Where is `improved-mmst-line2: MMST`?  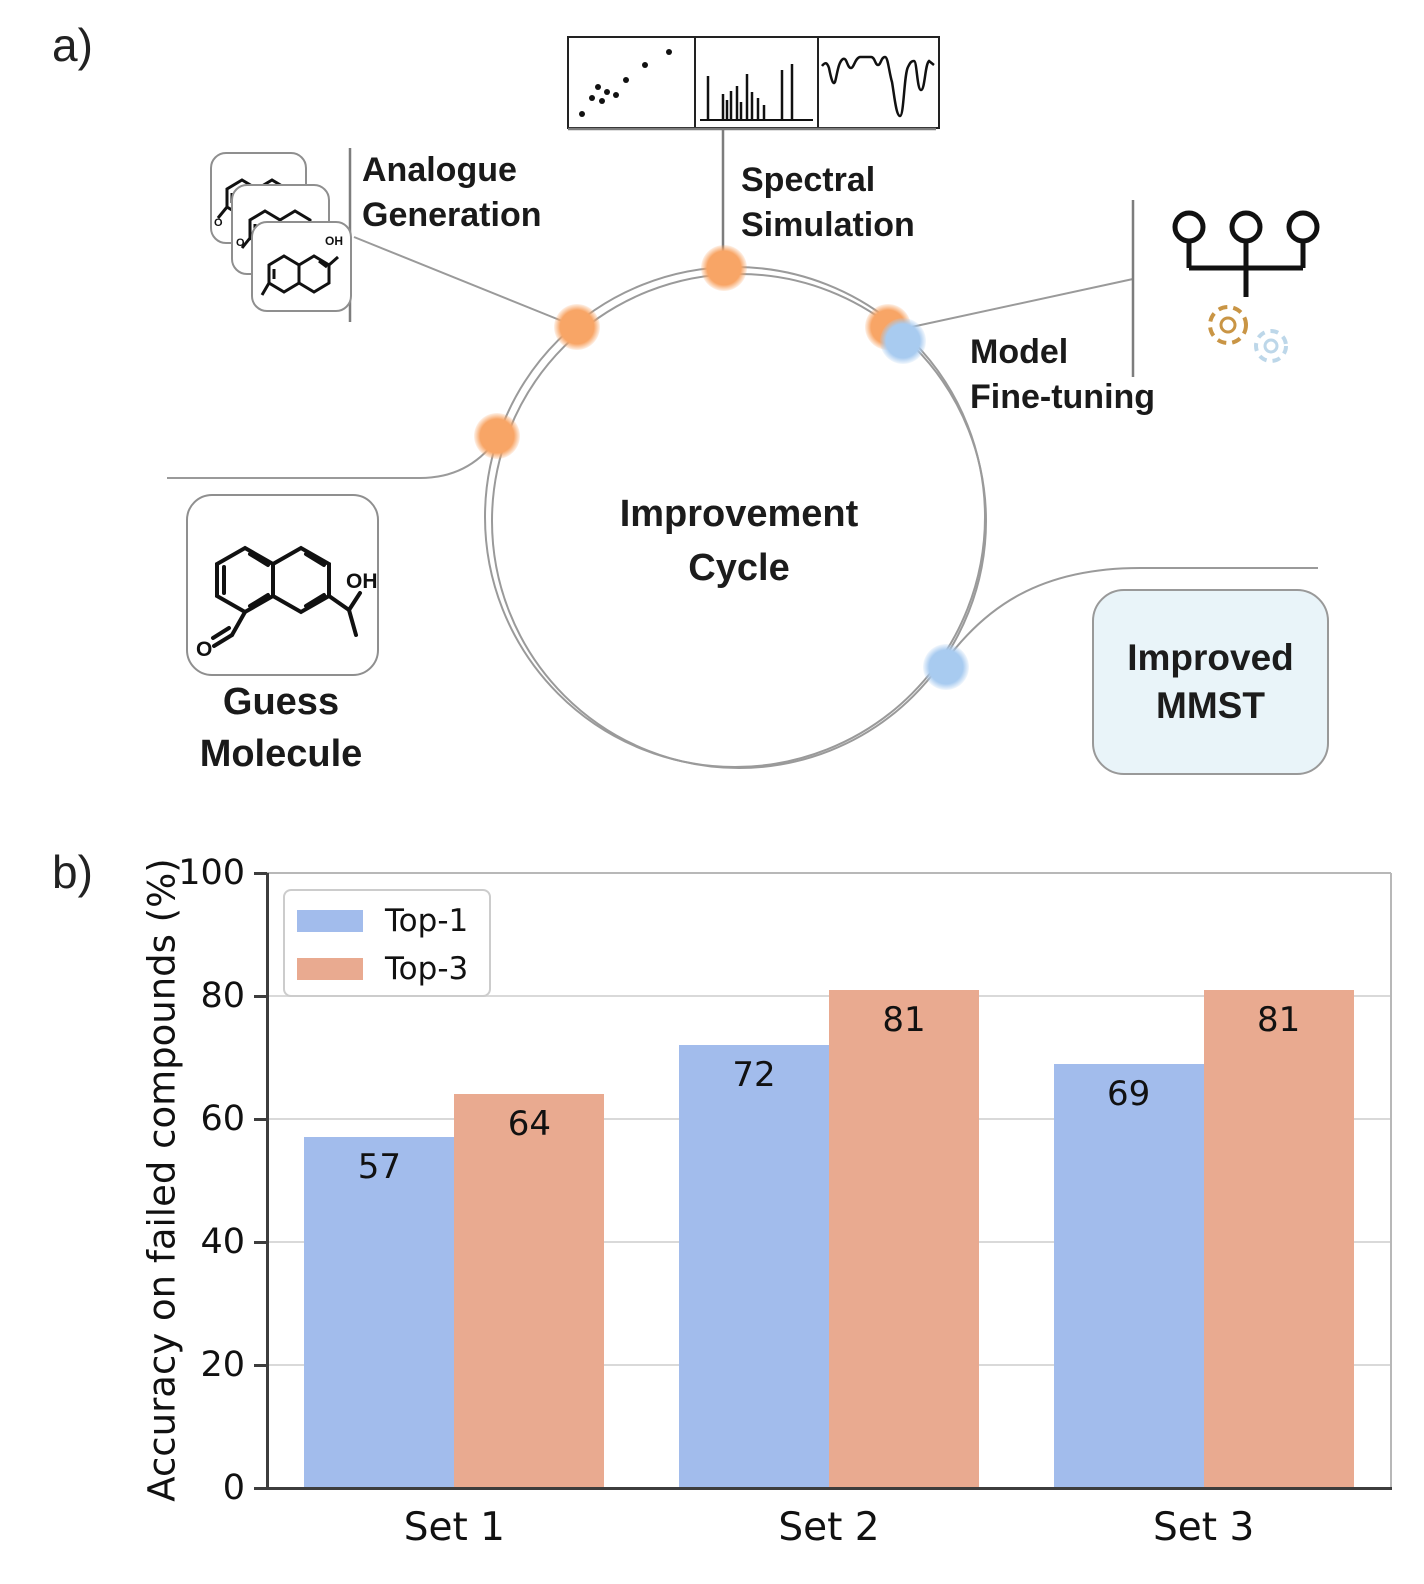 improved-mmst-line2: MMST is located at coordinates (1210, 705).